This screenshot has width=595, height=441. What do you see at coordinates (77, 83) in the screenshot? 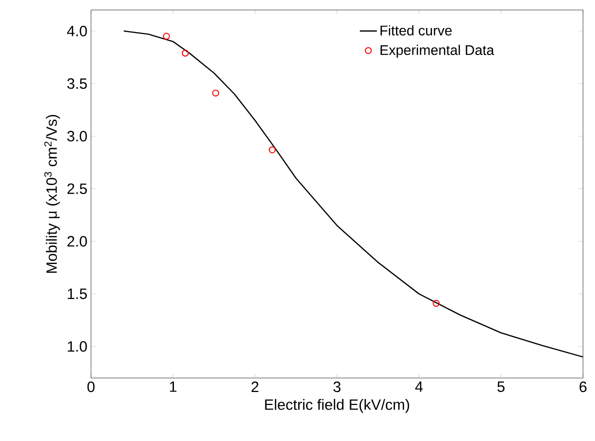
I see `y-tick-label: 3.5` at bounding box center [77, 83].